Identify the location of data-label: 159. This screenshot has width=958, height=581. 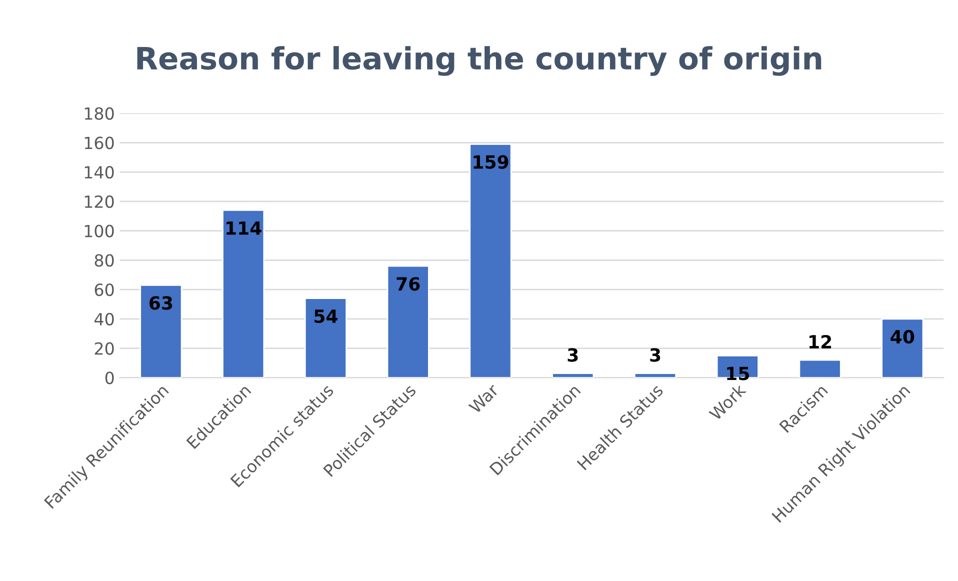
(491, 162).